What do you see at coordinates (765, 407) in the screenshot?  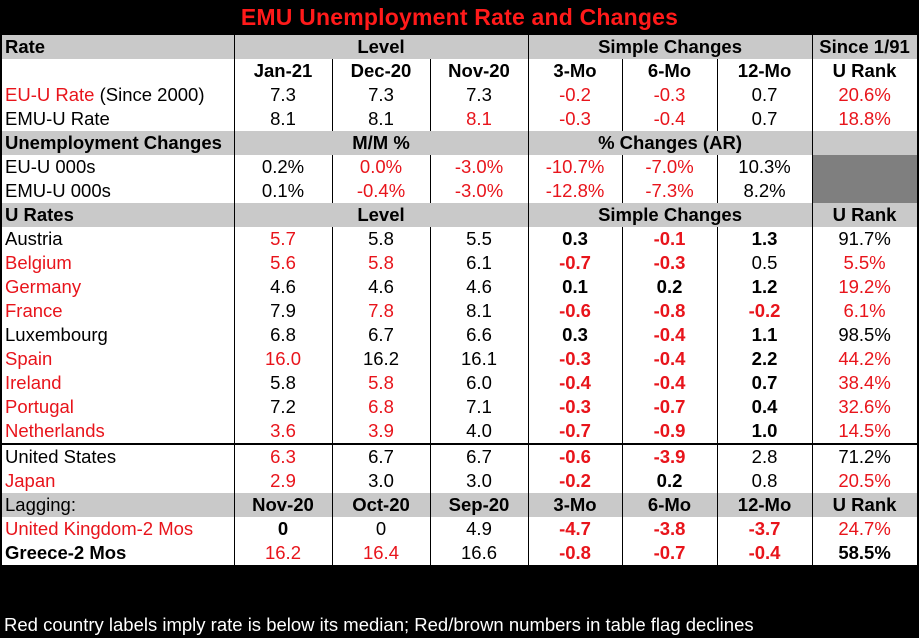 I see `cell-ch3: 0.4` at bounding box center [765, 407].